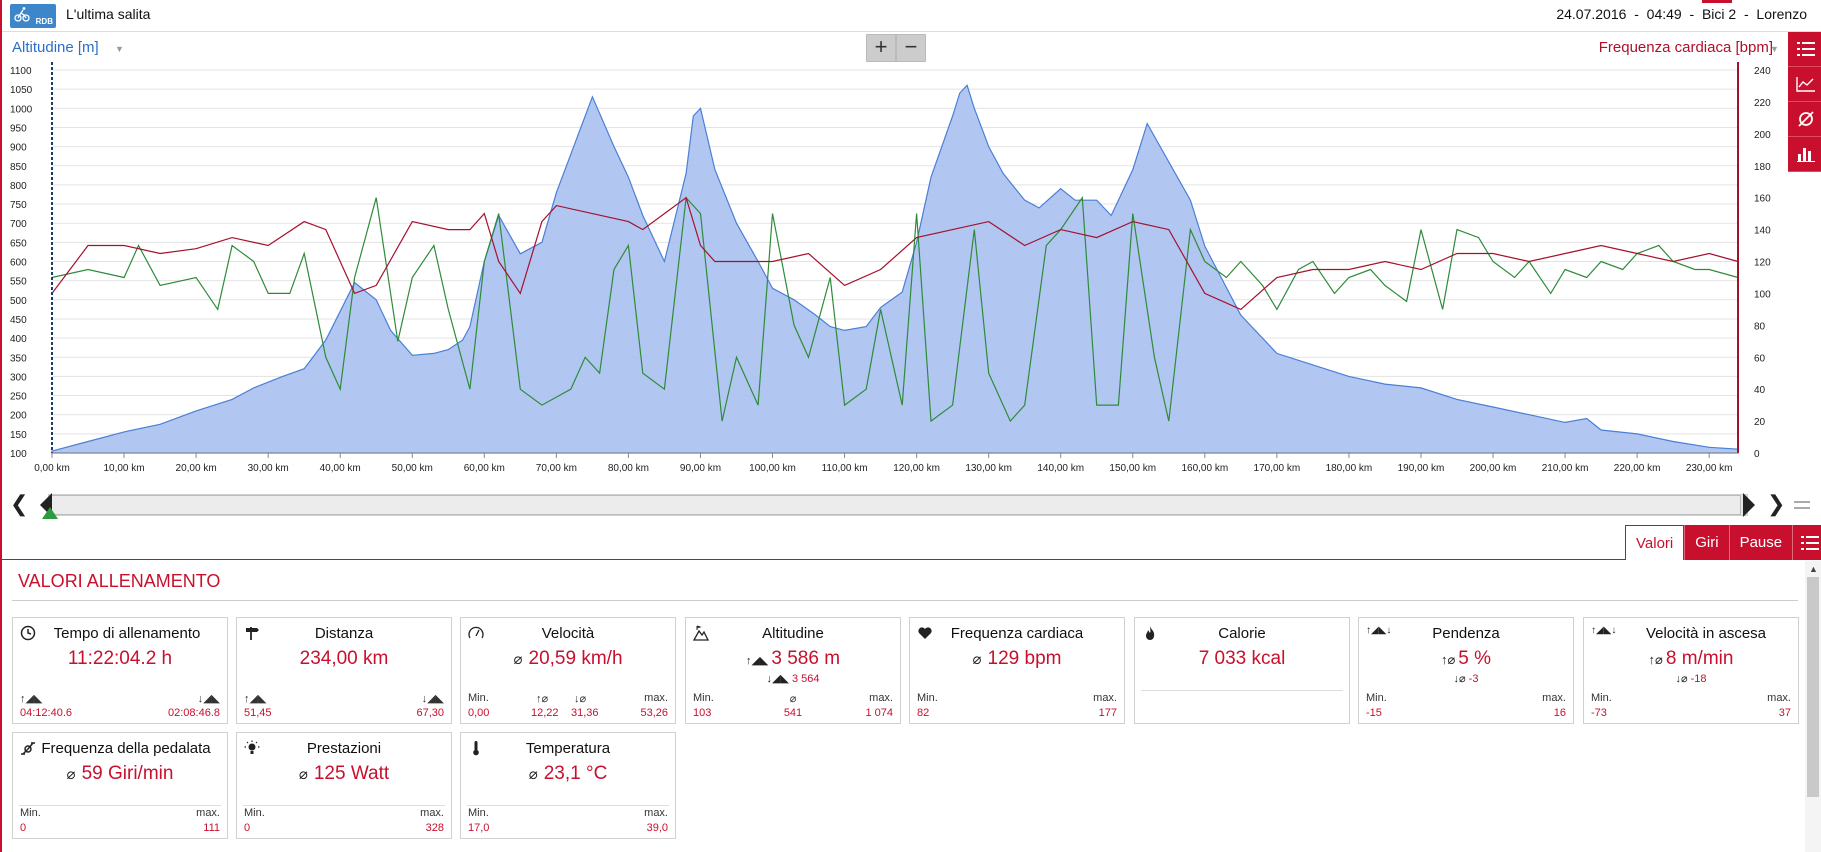 This screenshot has height=852, width=1821. What do you see at coordinates (925, 633) in the screenshot?
I see `heart-icon` at bounding box center [925, 633].